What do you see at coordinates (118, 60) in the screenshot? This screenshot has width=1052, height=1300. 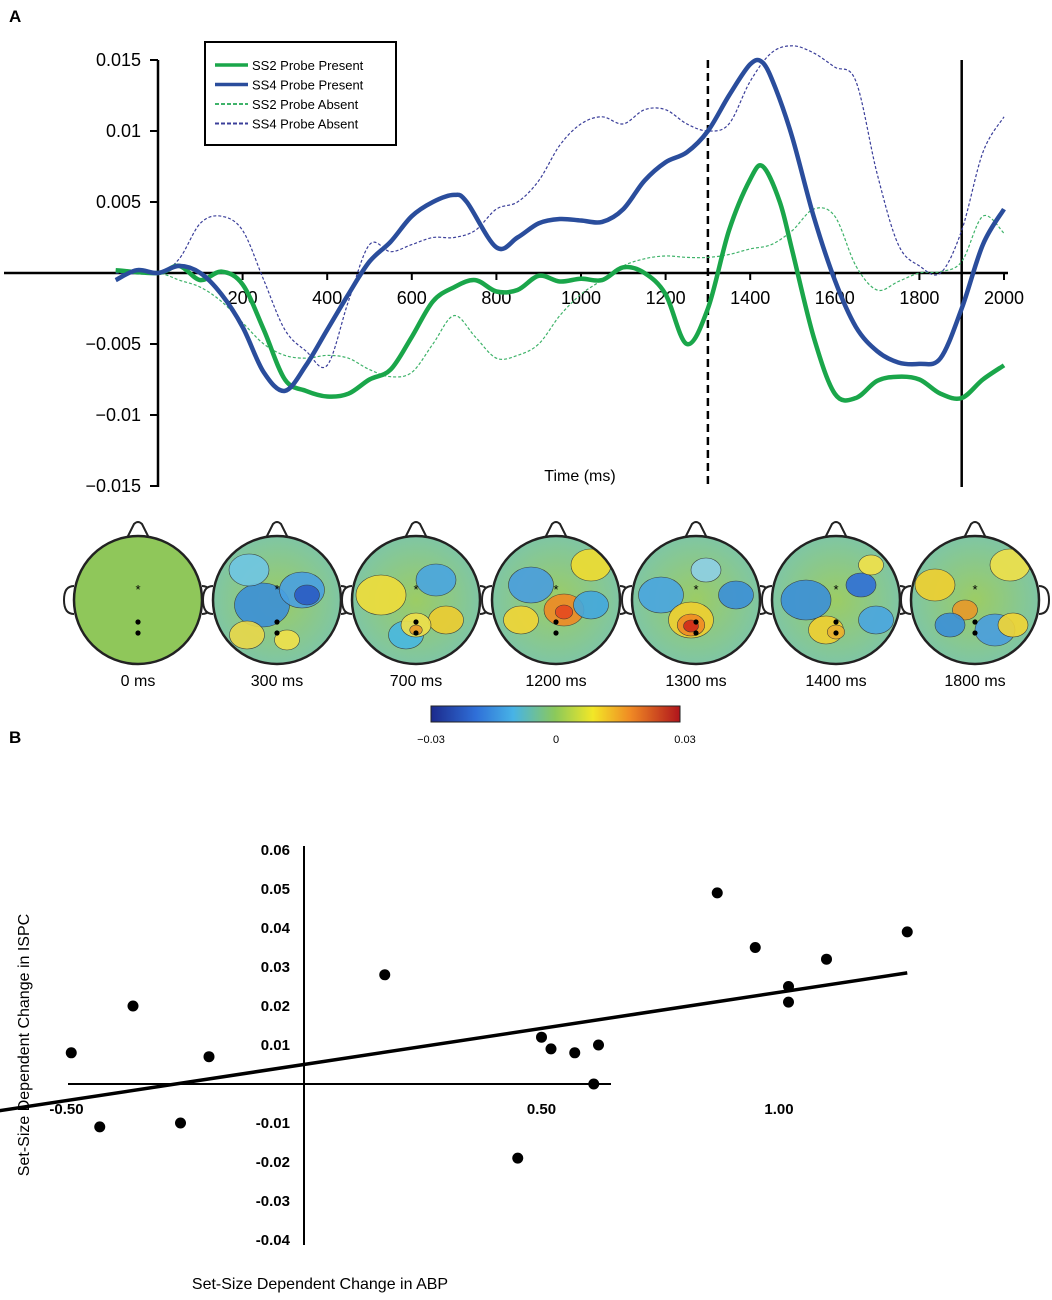 I see `a-y-tick-label: 0.015` at bounding box center [118, 60].